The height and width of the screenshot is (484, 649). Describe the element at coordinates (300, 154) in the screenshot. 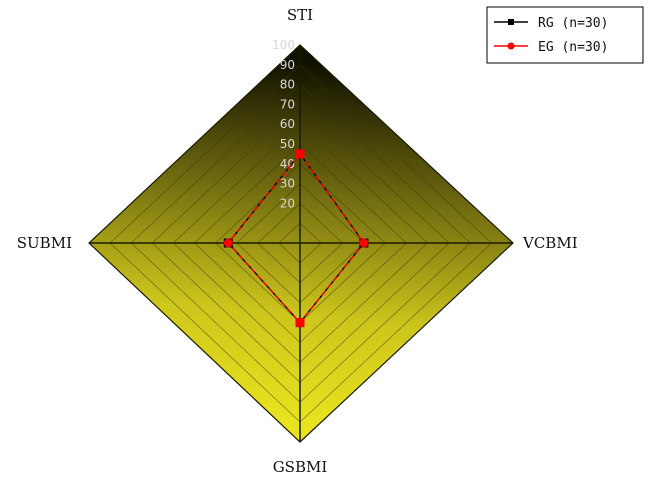

I see `overlay-marker-sti` at that location.